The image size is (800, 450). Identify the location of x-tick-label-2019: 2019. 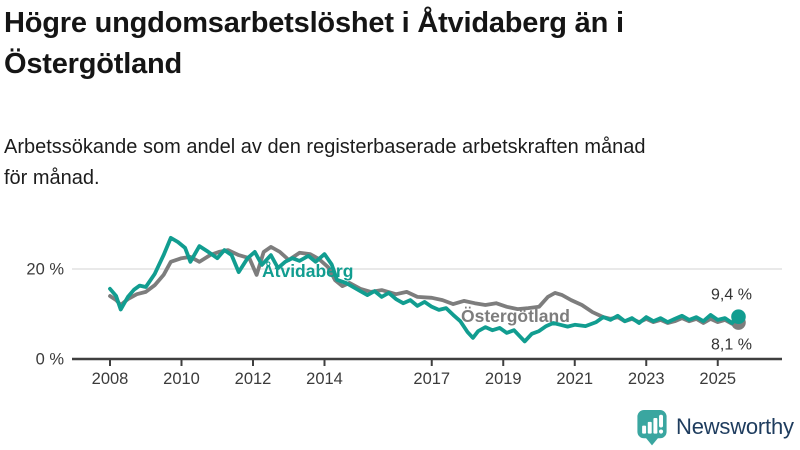
(503, 379).